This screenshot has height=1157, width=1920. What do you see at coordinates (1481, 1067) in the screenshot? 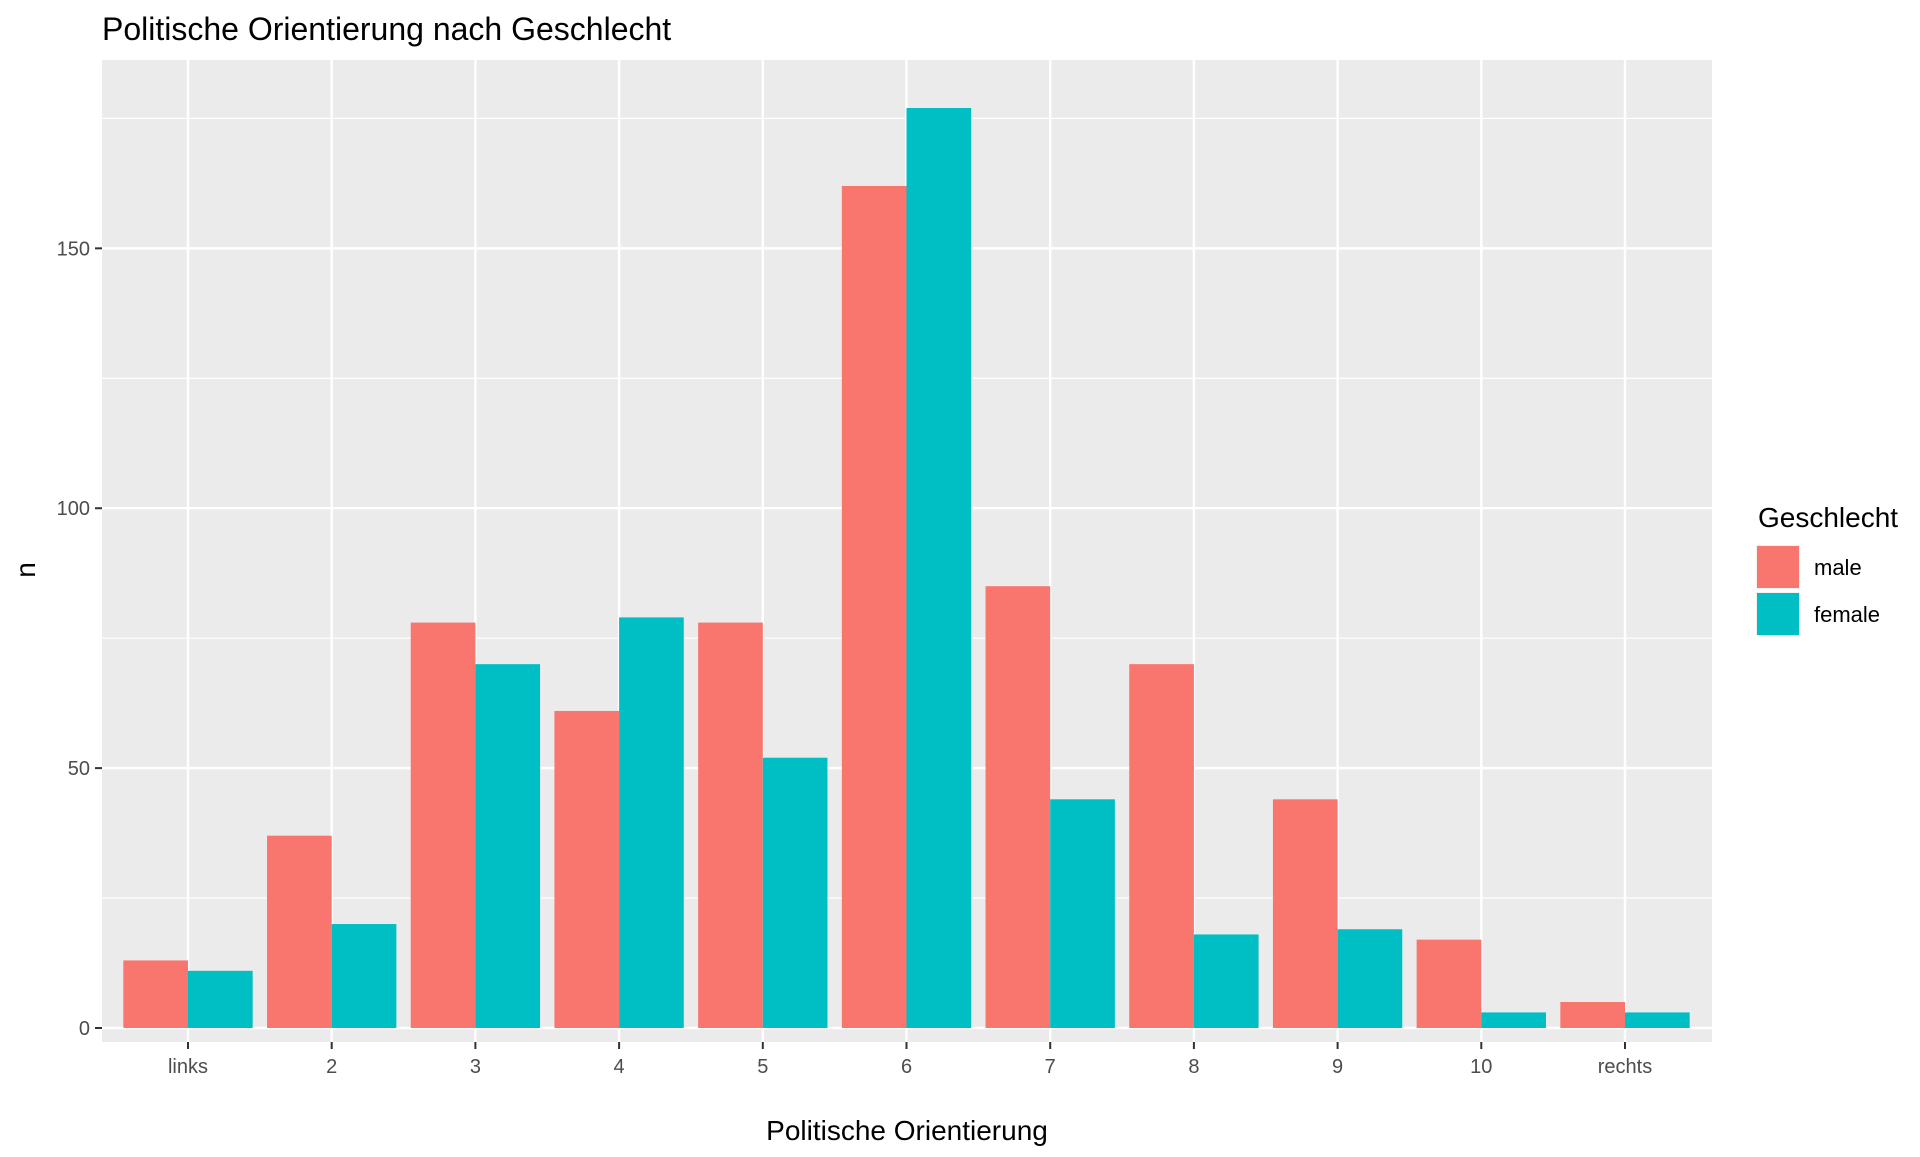
I see `x-tick-label: 10` at bounding box center [1481, 1067].